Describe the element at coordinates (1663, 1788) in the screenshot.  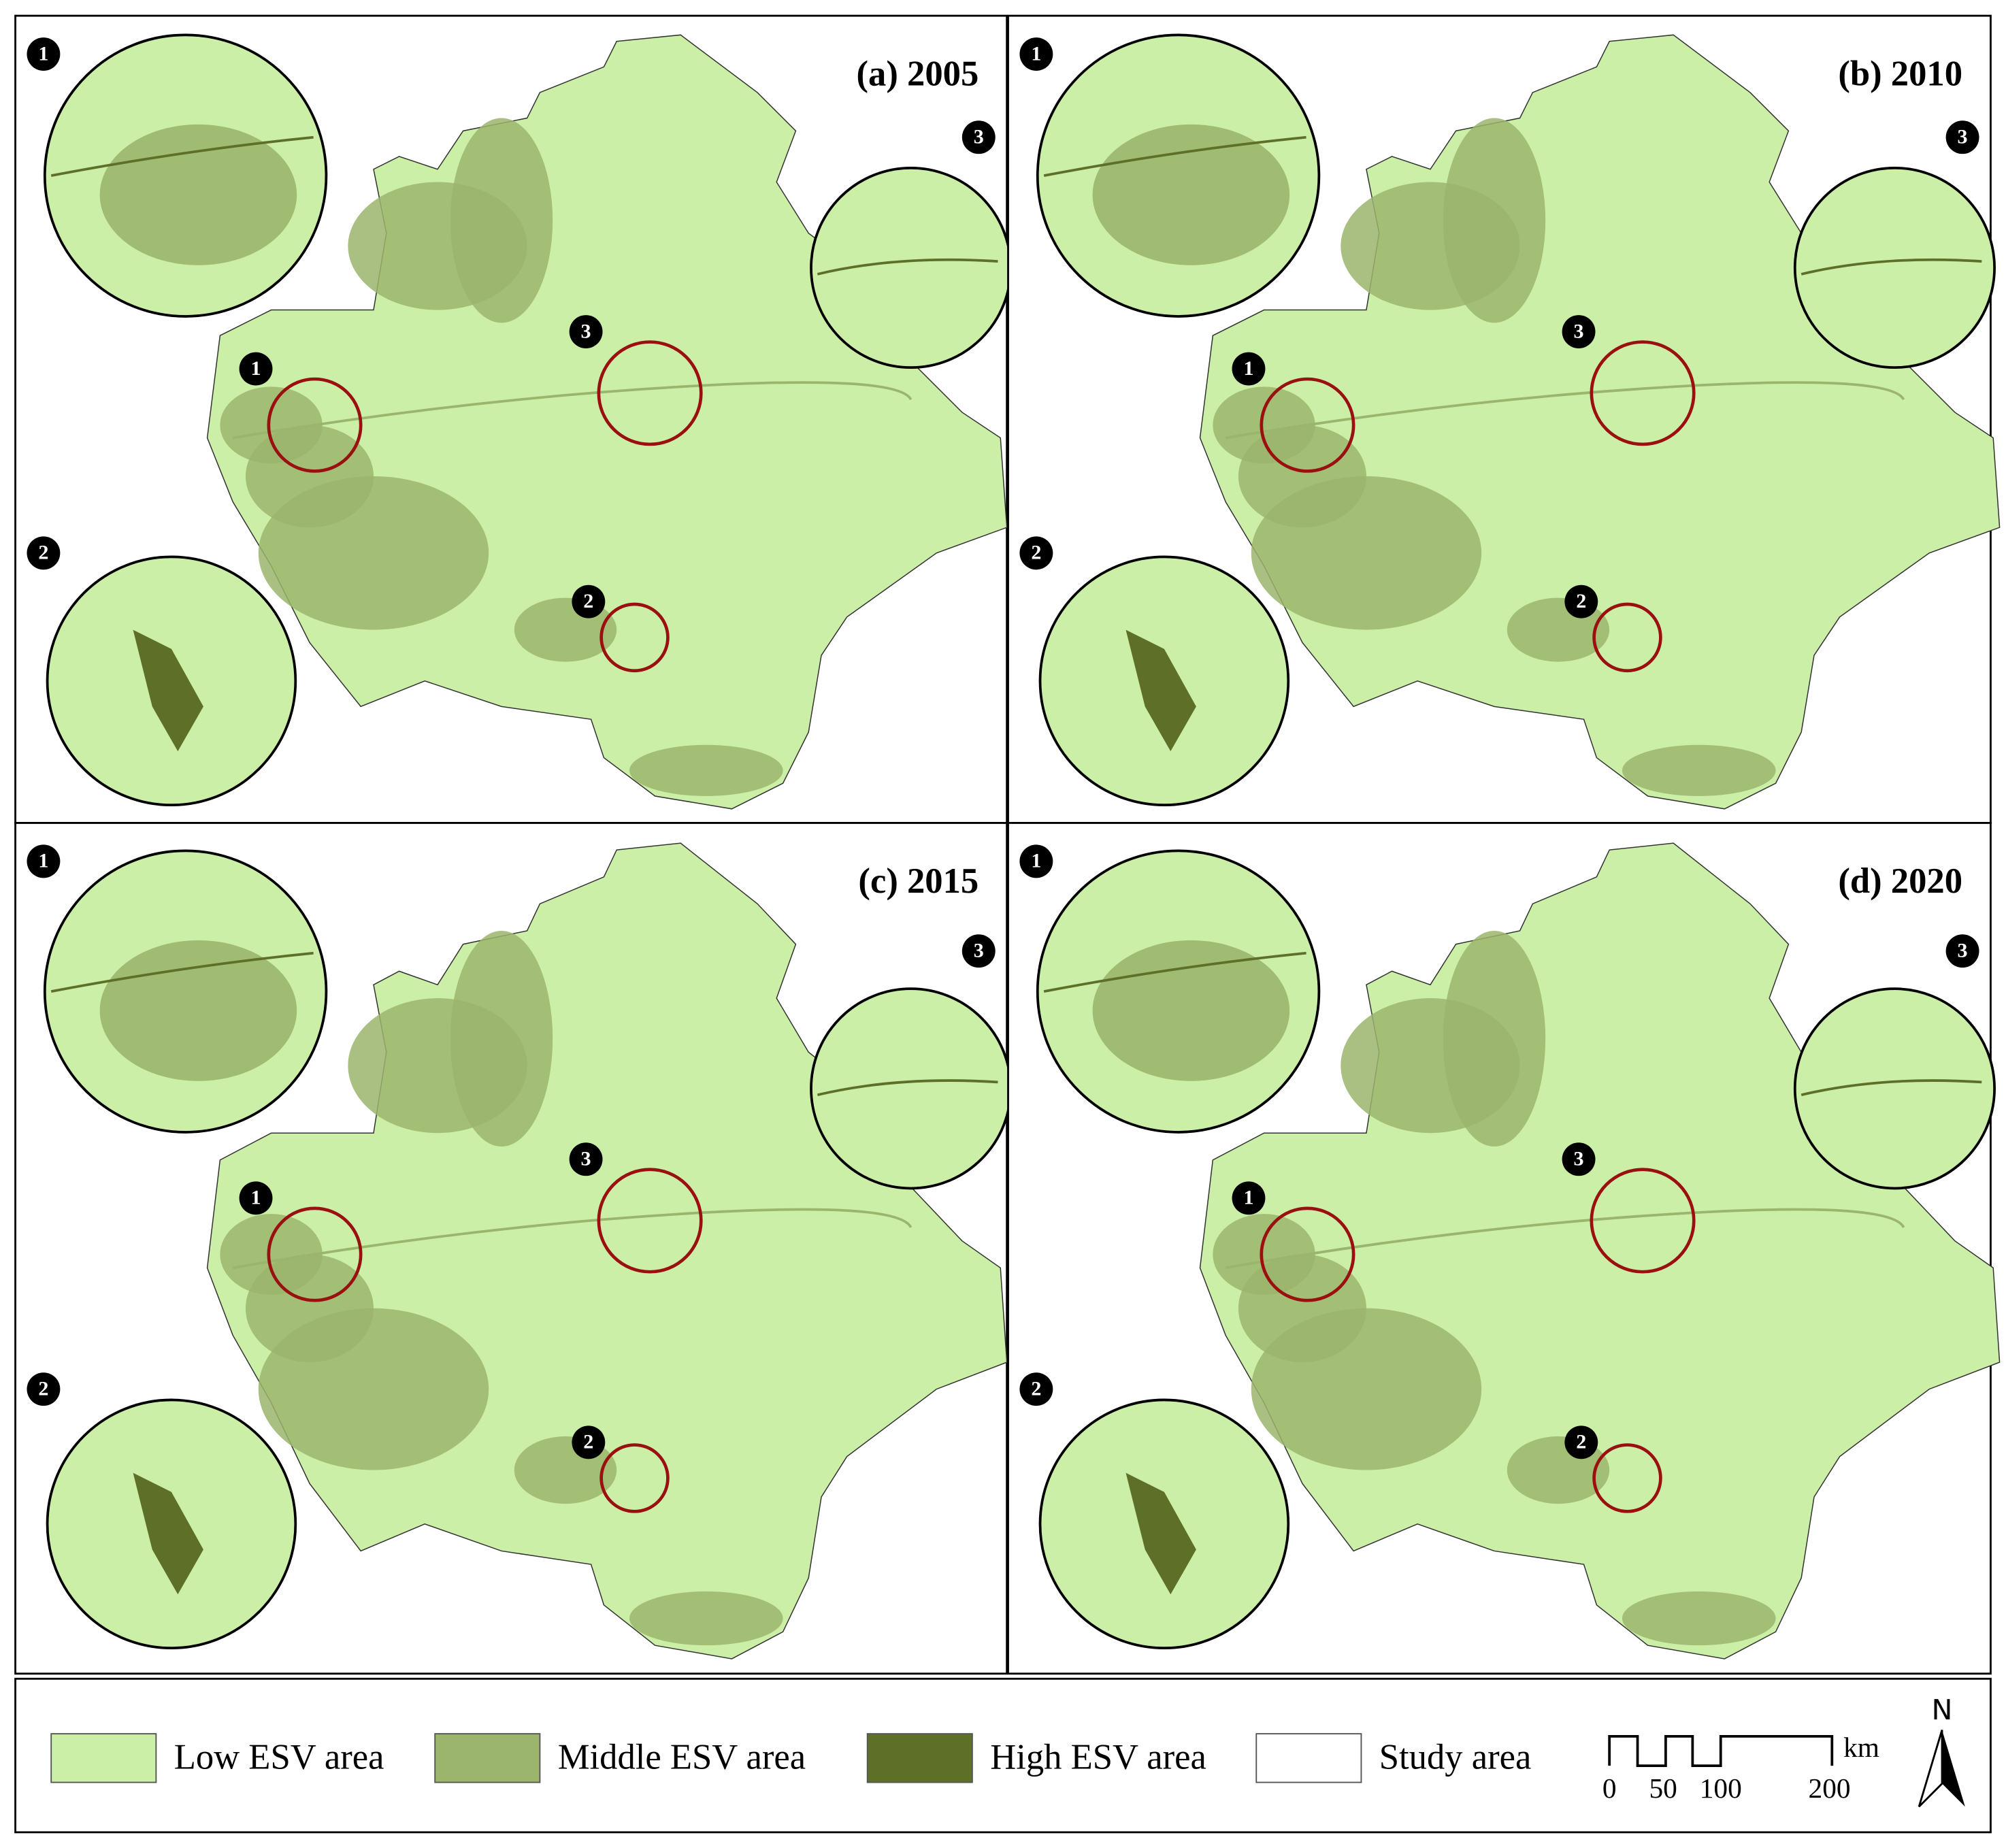
I see `scale-label: 50` at that location.